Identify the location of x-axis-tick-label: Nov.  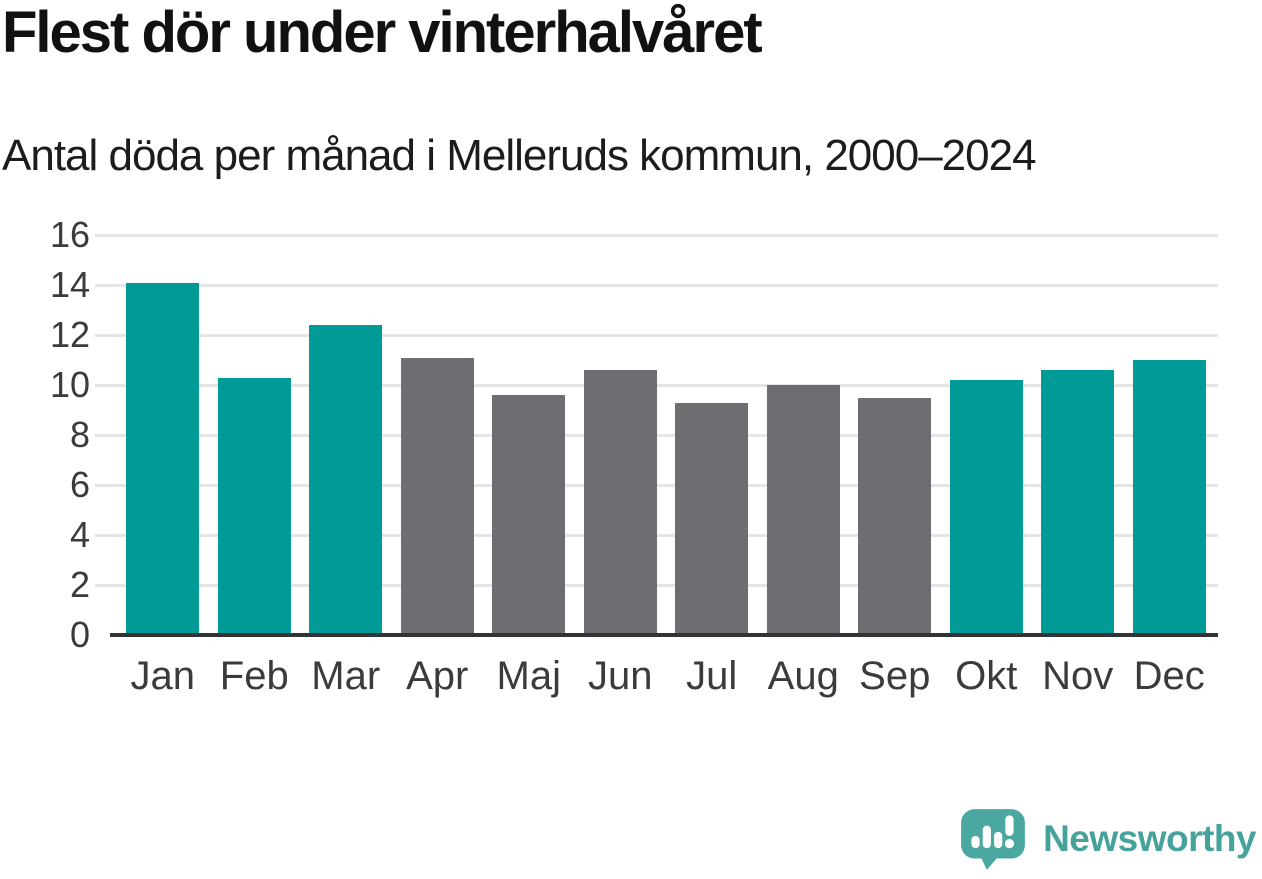
(1078, 676).